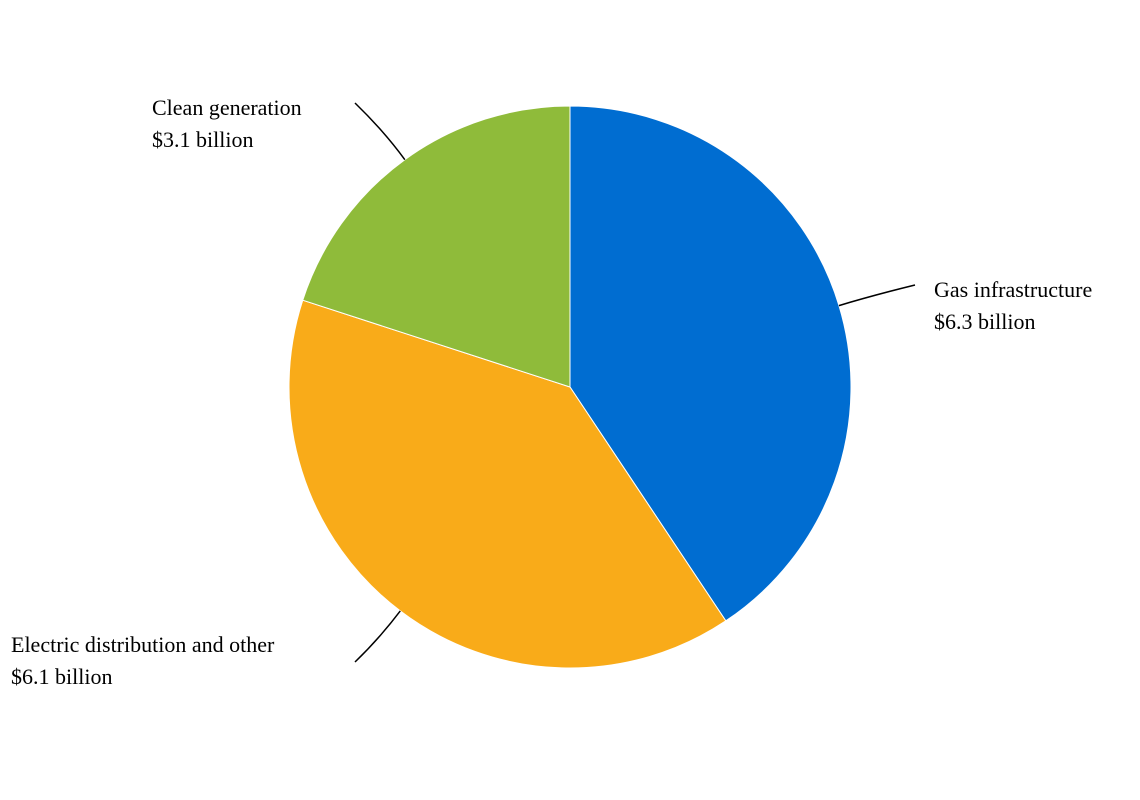 The height and width of the screenshot is (800, 1140). What do you see at coordinates (227, 107) in the screenshot?
I see `slice-label: Clean generation` at bounding box center [227, 107].